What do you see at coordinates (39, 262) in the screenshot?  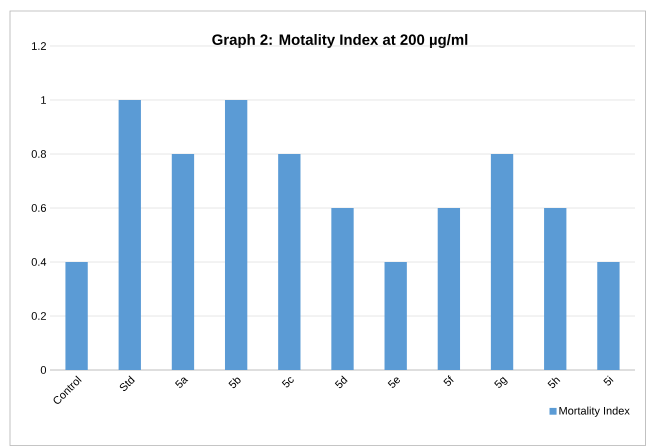 I see `y-tick-label: 0.4` at bounding box center [39, 262].